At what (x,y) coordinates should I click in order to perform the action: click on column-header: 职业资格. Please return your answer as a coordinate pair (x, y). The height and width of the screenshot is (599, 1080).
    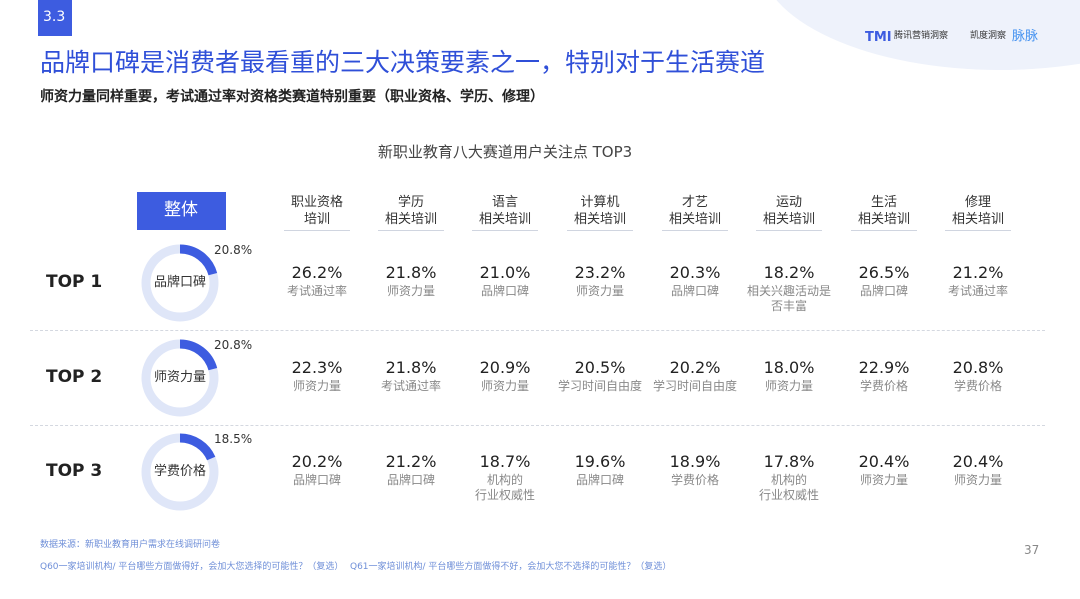
    Looking at the image, I should click on (317, 202).